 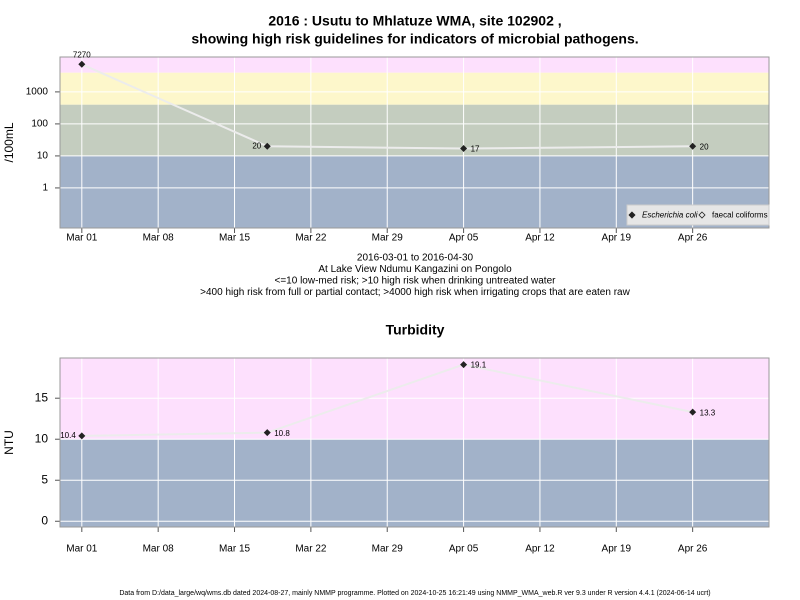 What do you see at coordinates (9, 442) in the screenshot?
I see `y-axis-label: NTU` at bounding box center [9, 442].